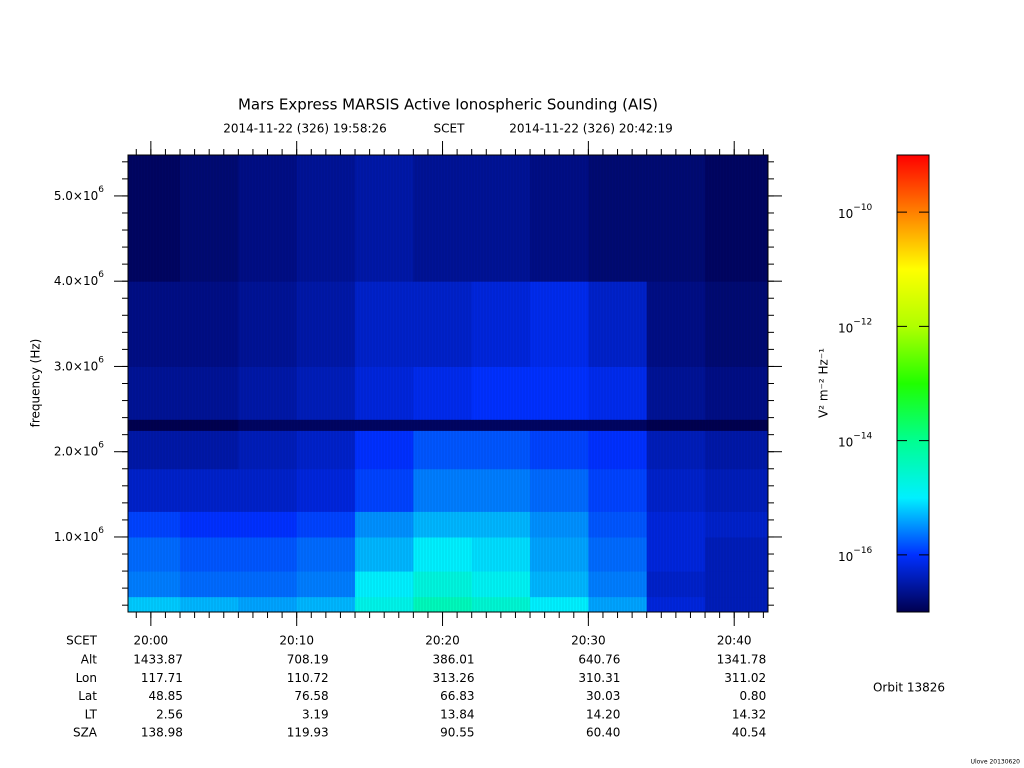 The width and height of the screenshot is (1024, 768). I want to click on colorbar-tick-label: 10−12, so click(855, 326).